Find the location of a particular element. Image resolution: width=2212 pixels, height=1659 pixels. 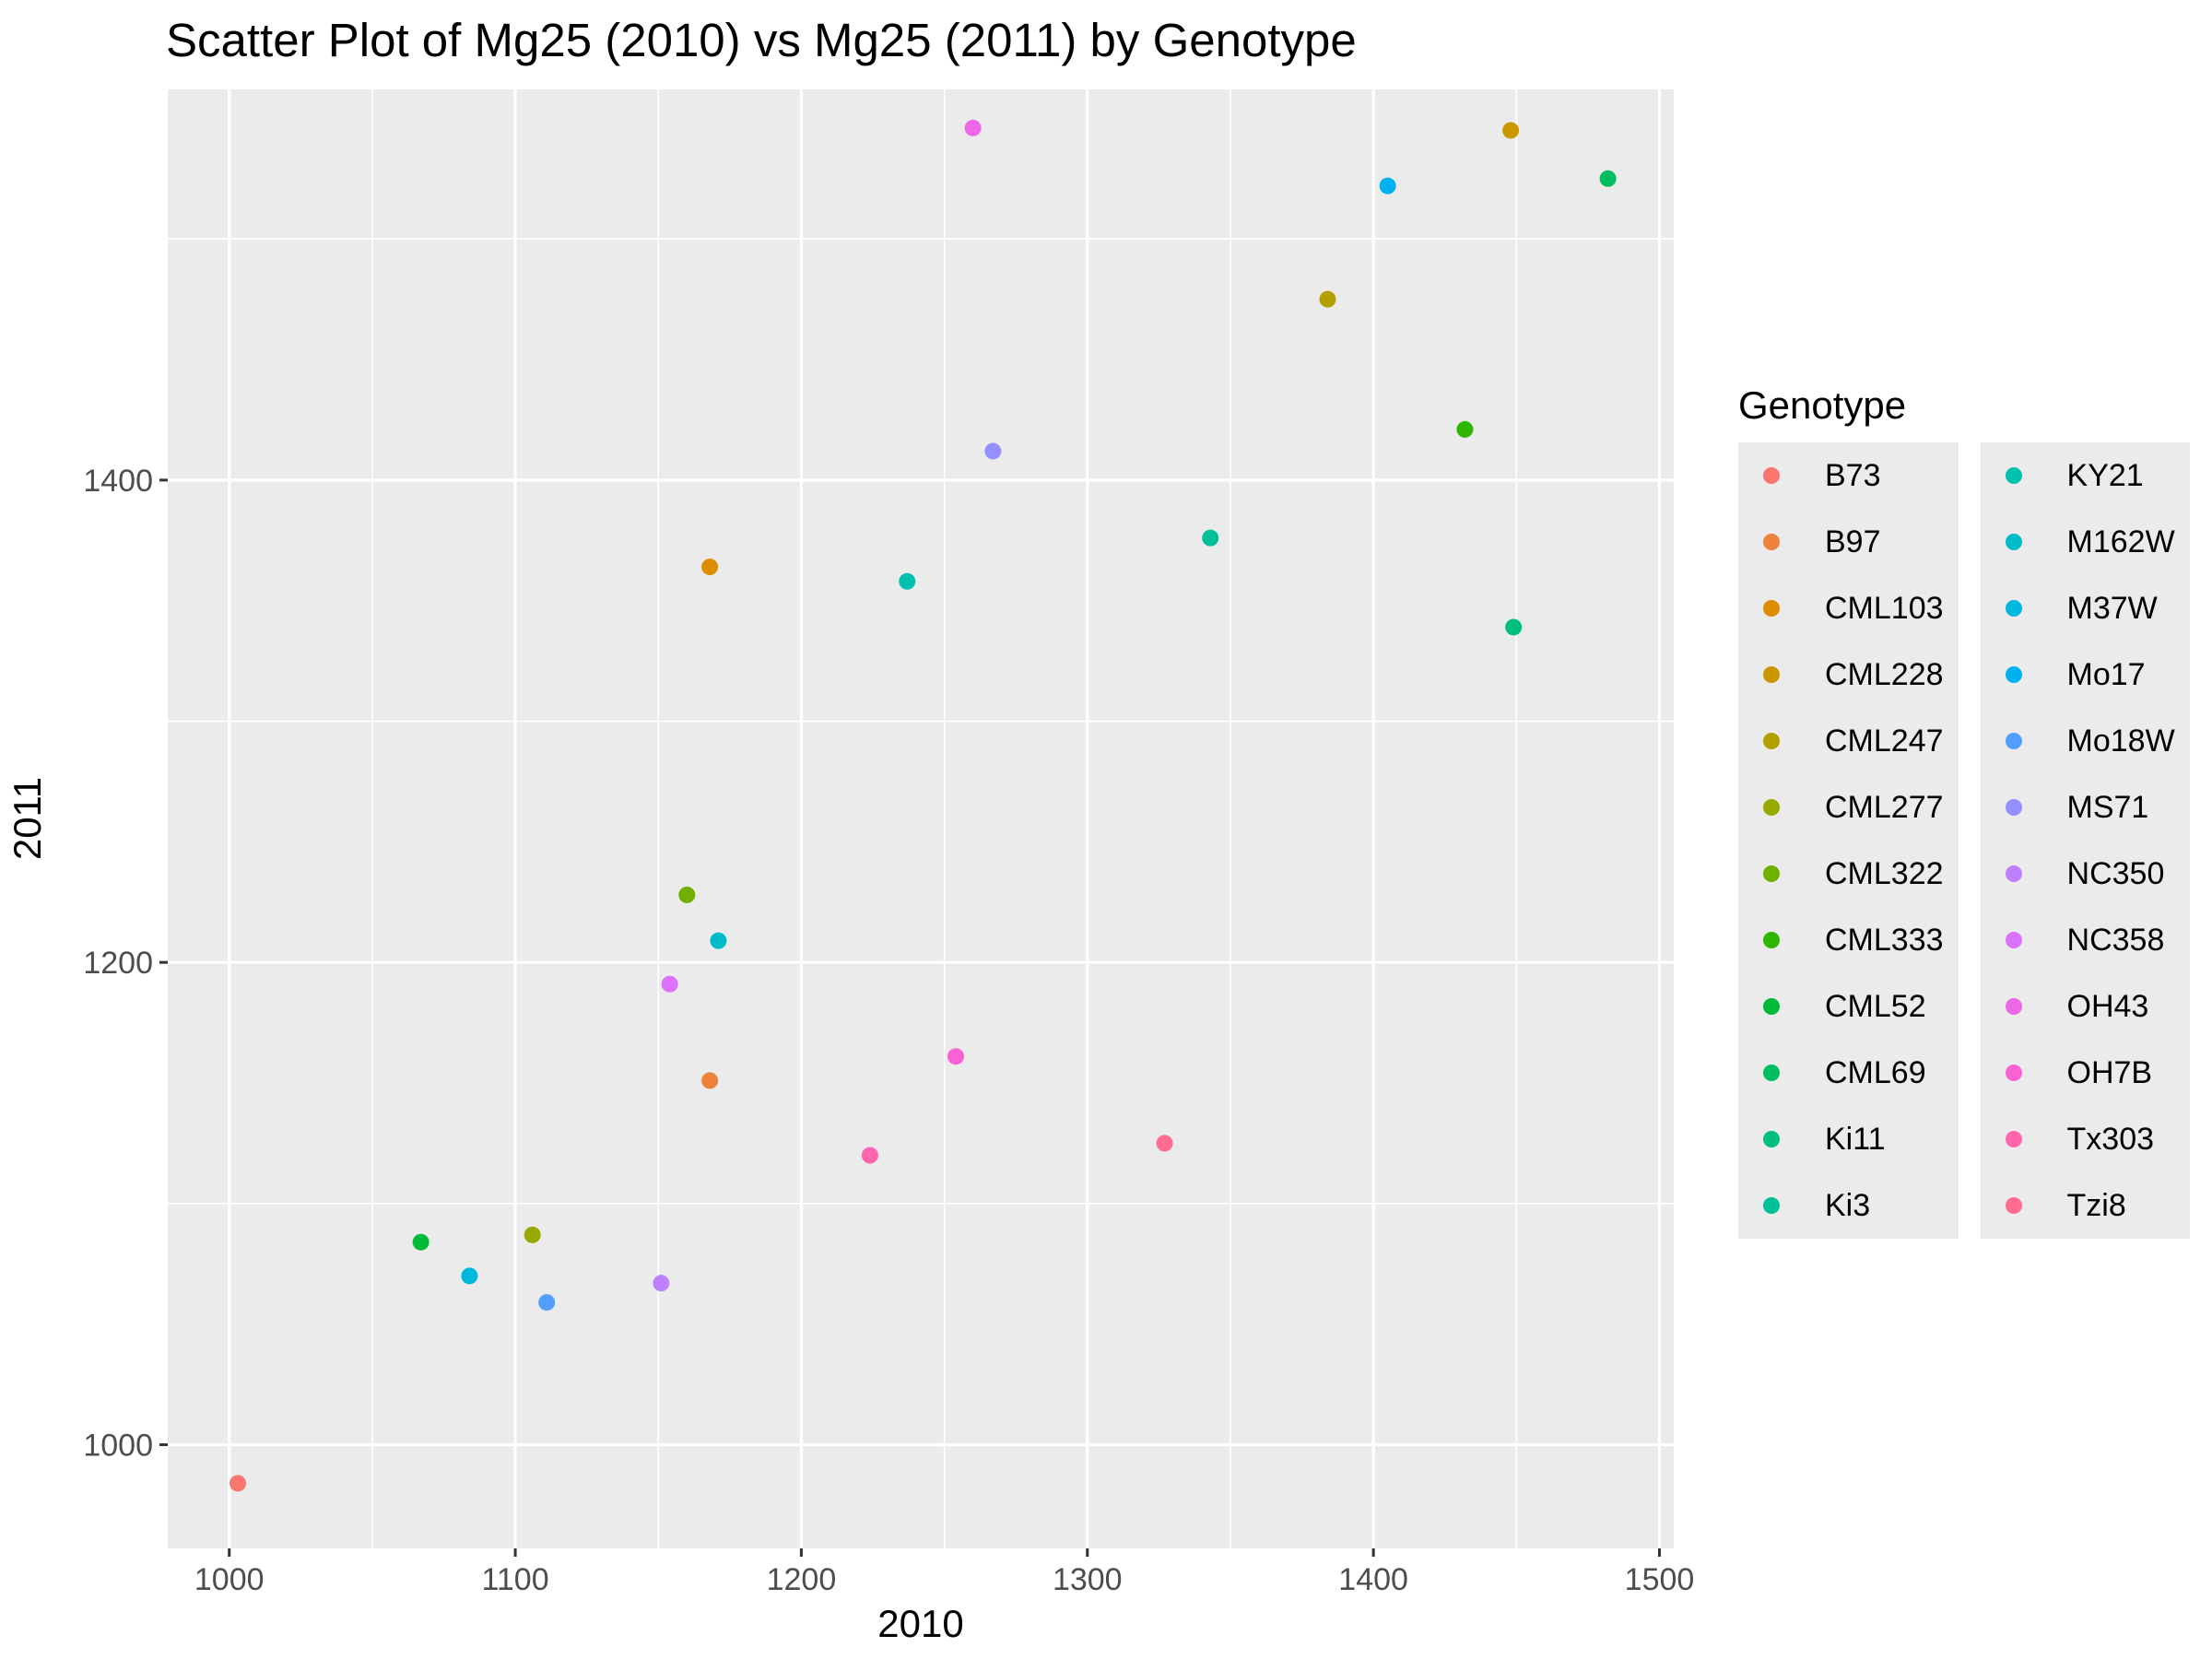

data-point-mo17 is located at coordinates (1387, 185).